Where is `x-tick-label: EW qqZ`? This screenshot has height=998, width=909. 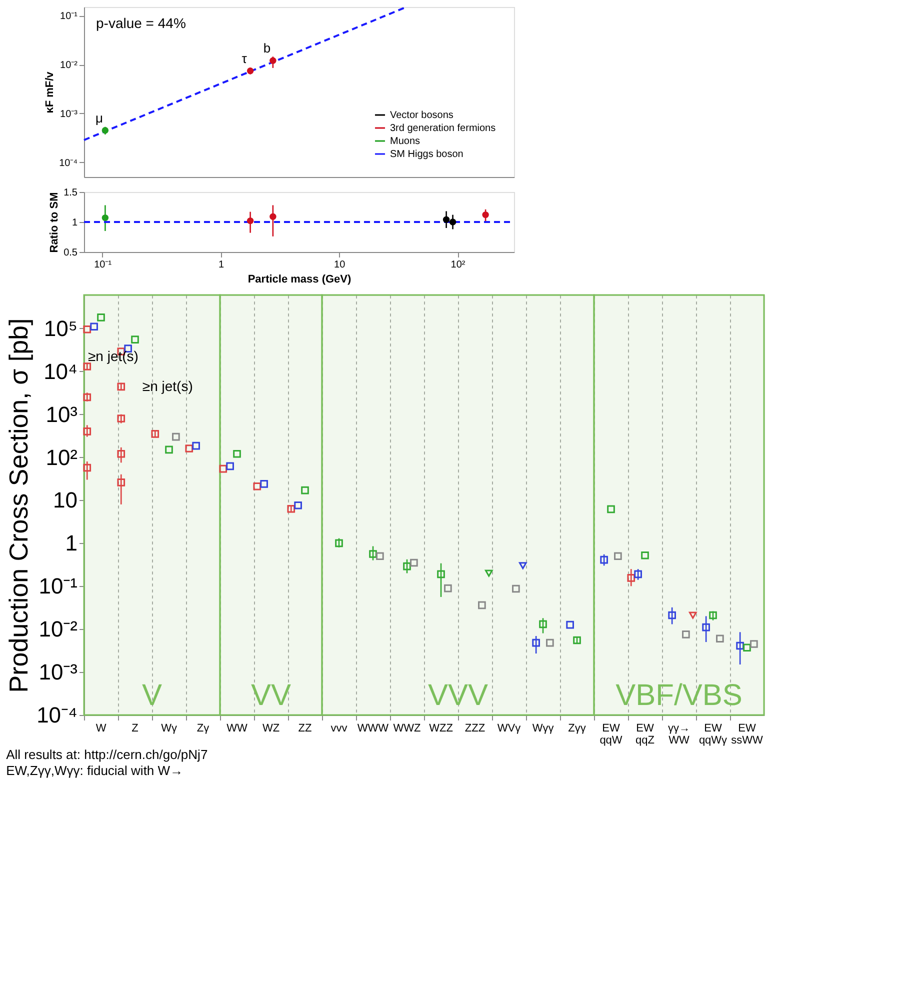 x-tick-label: EW qqZ is located at coordinates (645, 734).